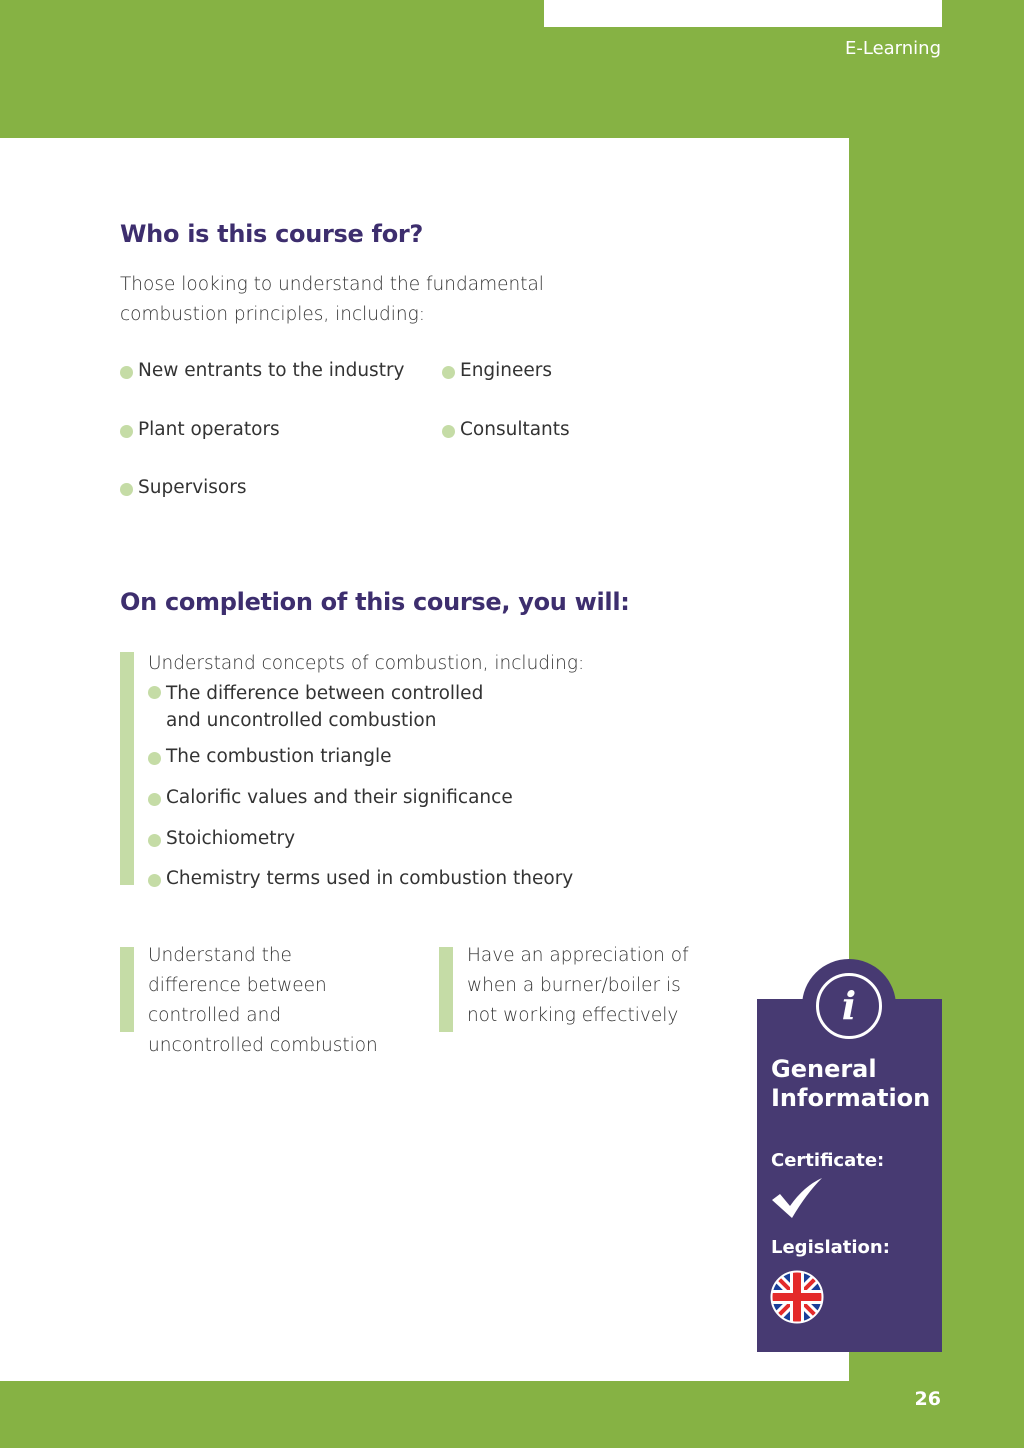  I want to click on uk-flag-icon, so click(797, 1297).